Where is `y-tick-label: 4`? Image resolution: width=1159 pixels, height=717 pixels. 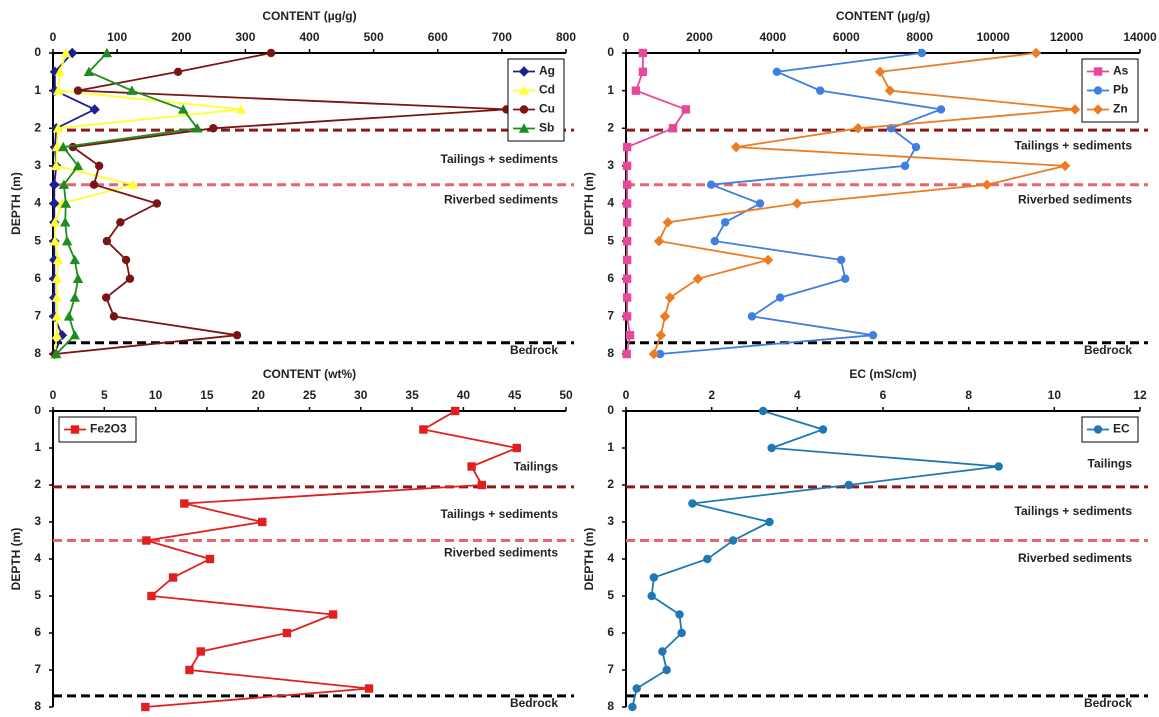
y-tick-label: 4 is located at coordinates (610, 203).